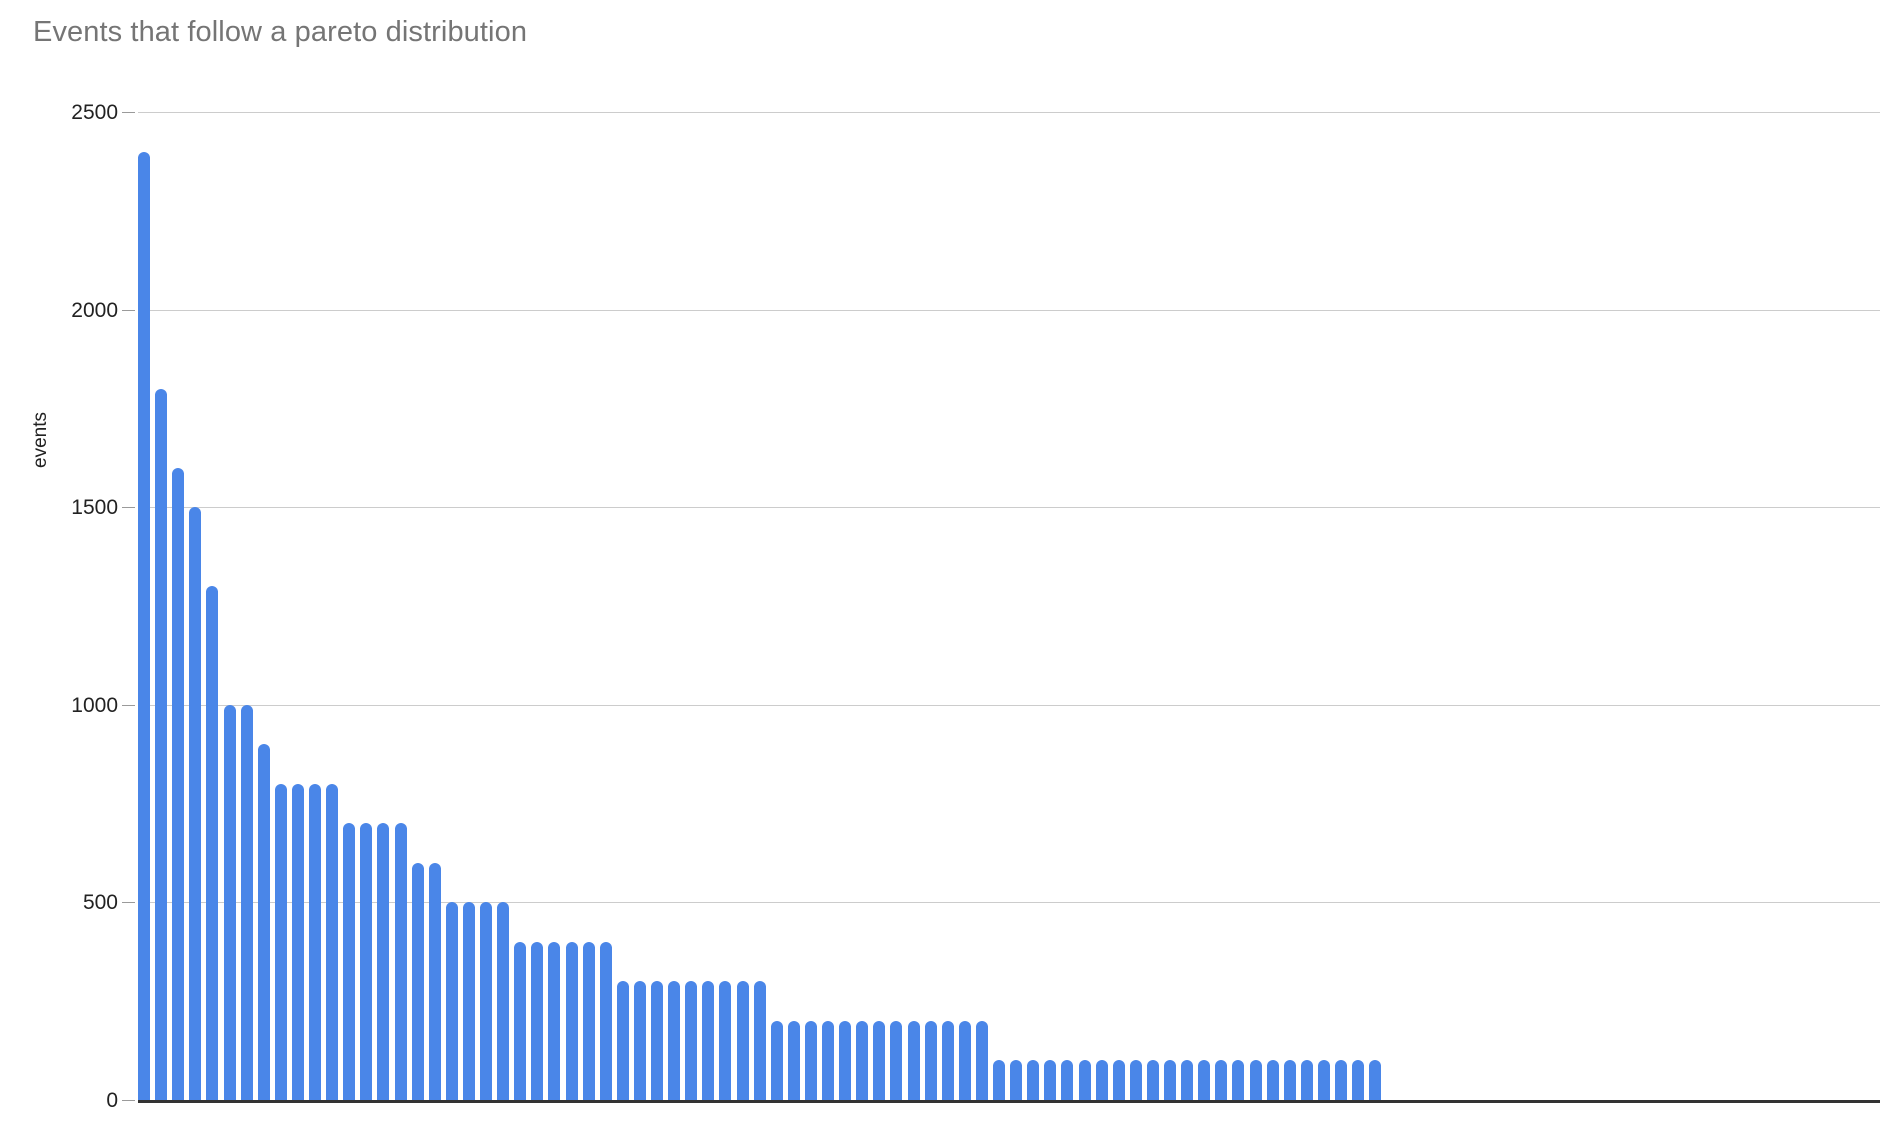 This screenshot has width=1904, height=1136. Describe the element at coordinates (100, 903) in the screenshot. I see `y-tick-label-500: 500` at that location.